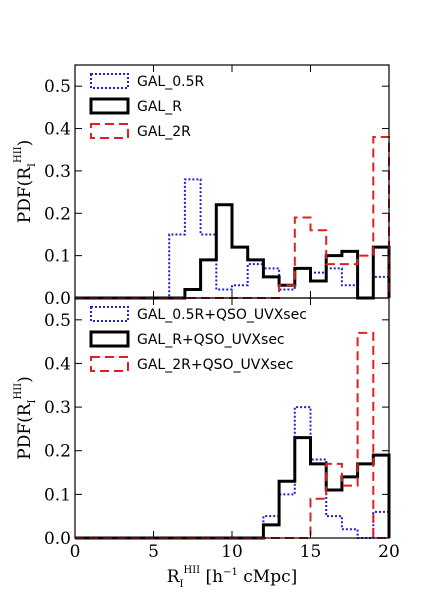 The height and width of the screenshot is (595, 428). What do you see at coordinates (222, 315) in the screenshot?
I see `legend-label: GAL_0.5R+QSO_UVXsec` at bounding box center [222, 315].